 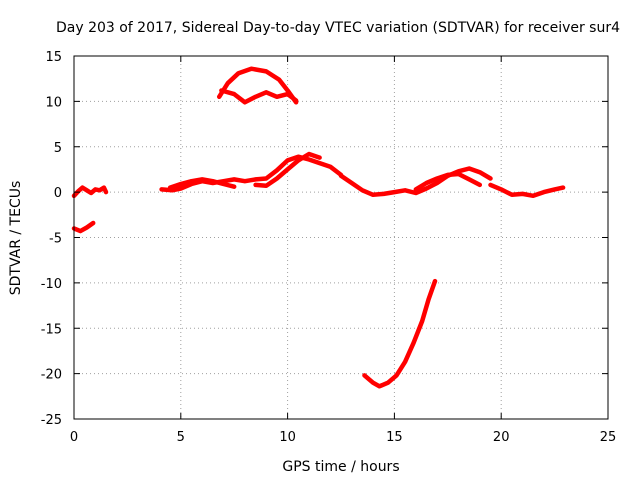 I want to click on y-tick-label: 5, so click(x=58, y=148).